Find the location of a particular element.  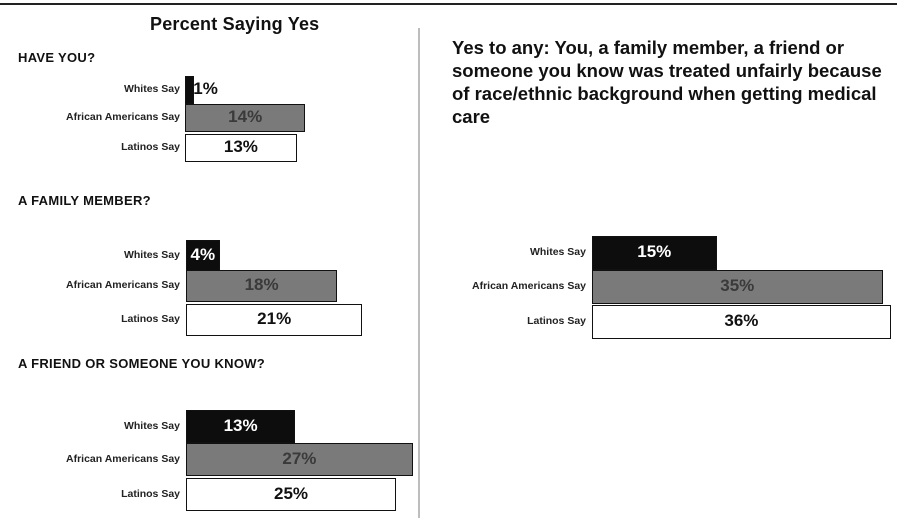

value-label-have-you-whites-say: 1% is located at coordinates (205, 88).